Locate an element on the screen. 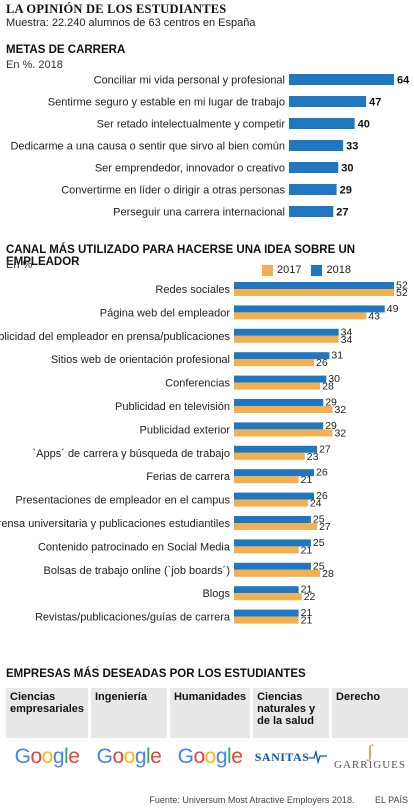 This screenshot has height=812, width=414. garrigues-mark-icon: ʃ is located at coordinates (370, 751).